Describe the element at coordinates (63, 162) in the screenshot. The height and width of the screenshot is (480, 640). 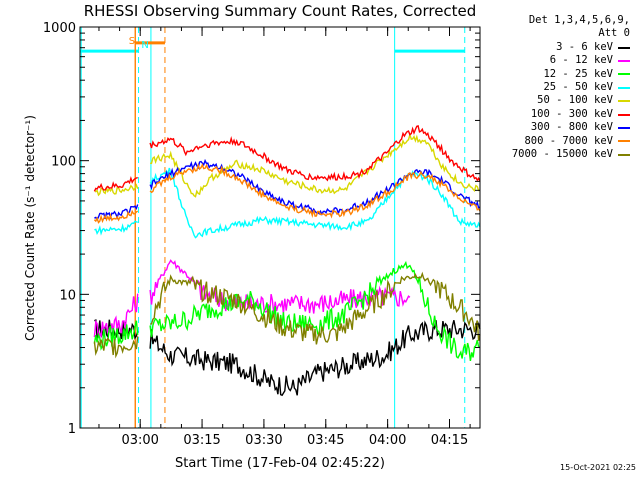
I see `y-tick-label: 100` at that location.